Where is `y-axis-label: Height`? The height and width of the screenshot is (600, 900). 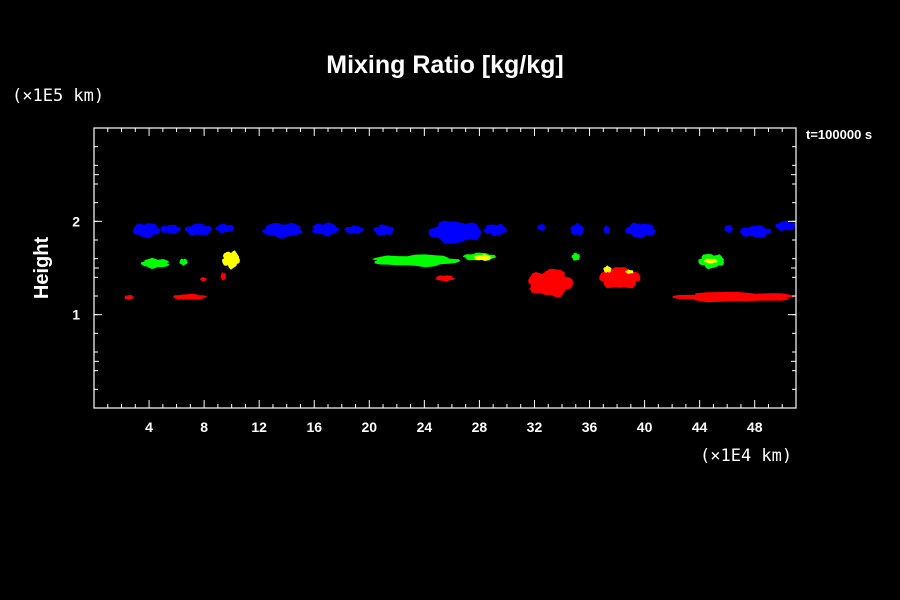
y-axis-label: Height is located at coordinates (42, 268).